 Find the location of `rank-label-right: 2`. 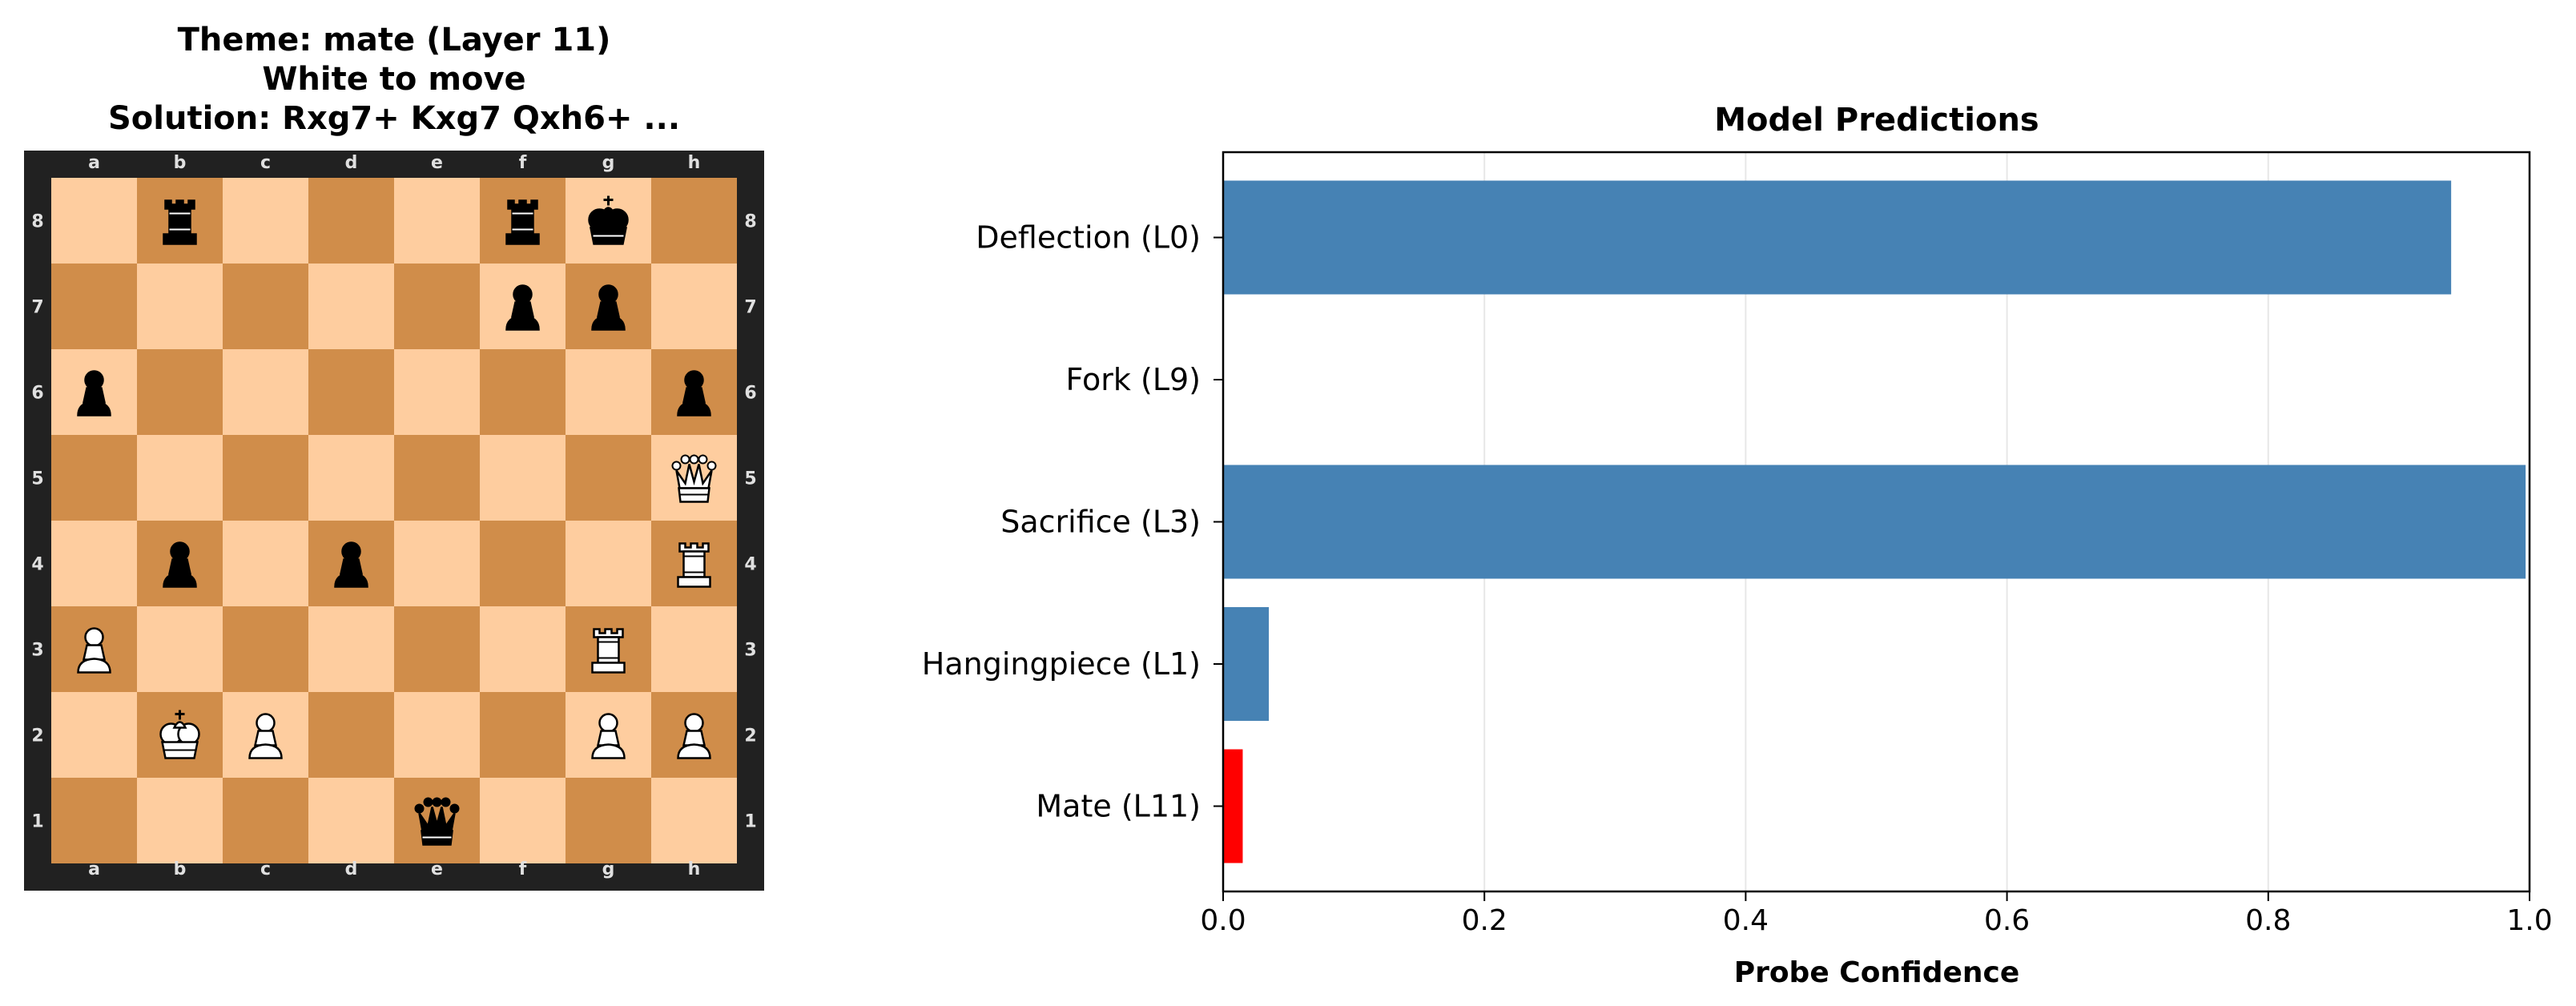

rank-label-right: 2 is located at coordinates (750, 736).